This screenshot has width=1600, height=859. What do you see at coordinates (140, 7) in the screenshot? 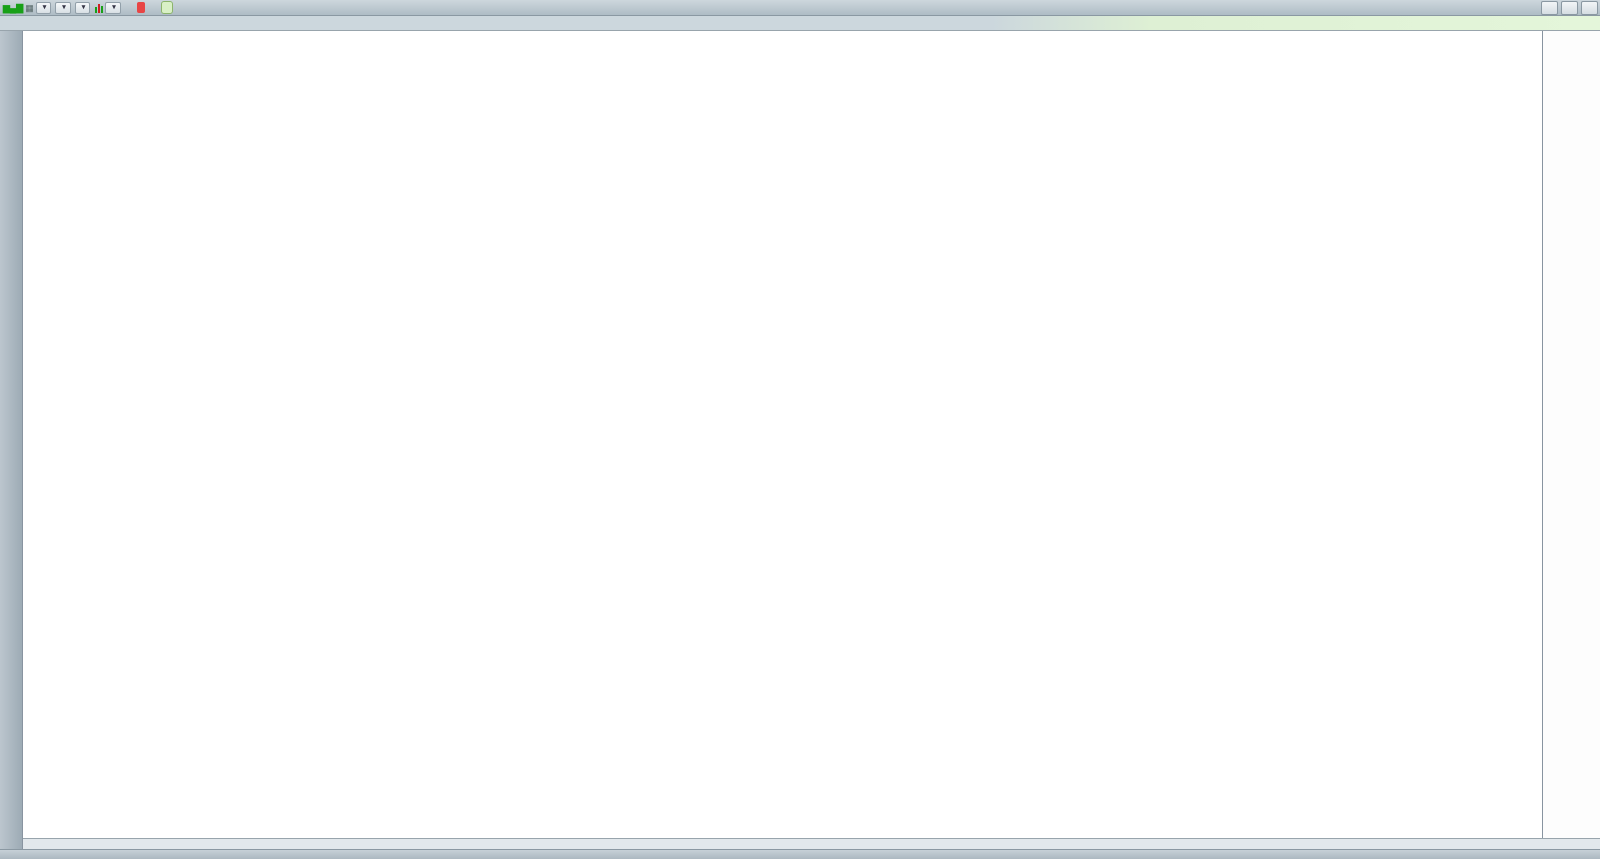
I see `change-badge` at bounding box center [140, 7].